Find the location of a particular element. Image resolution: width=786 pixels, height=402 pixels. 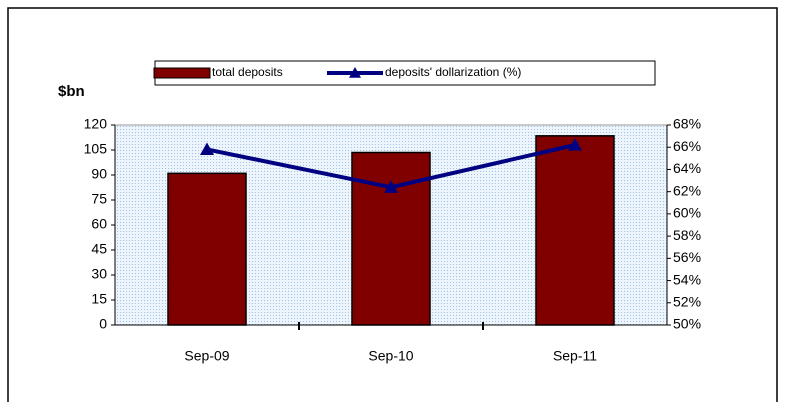

y2-tick-label: 66% is located at coordinates (687, 146).